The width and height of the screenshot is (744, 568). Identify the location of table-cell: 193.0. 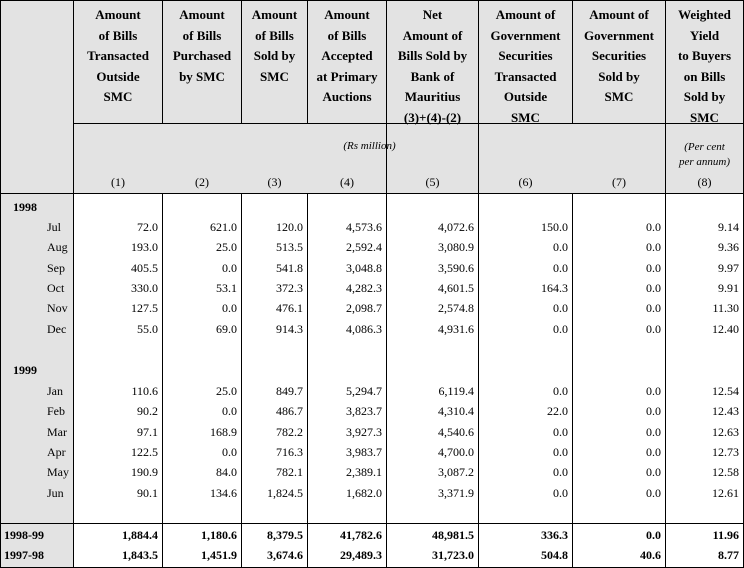
(144, 247).